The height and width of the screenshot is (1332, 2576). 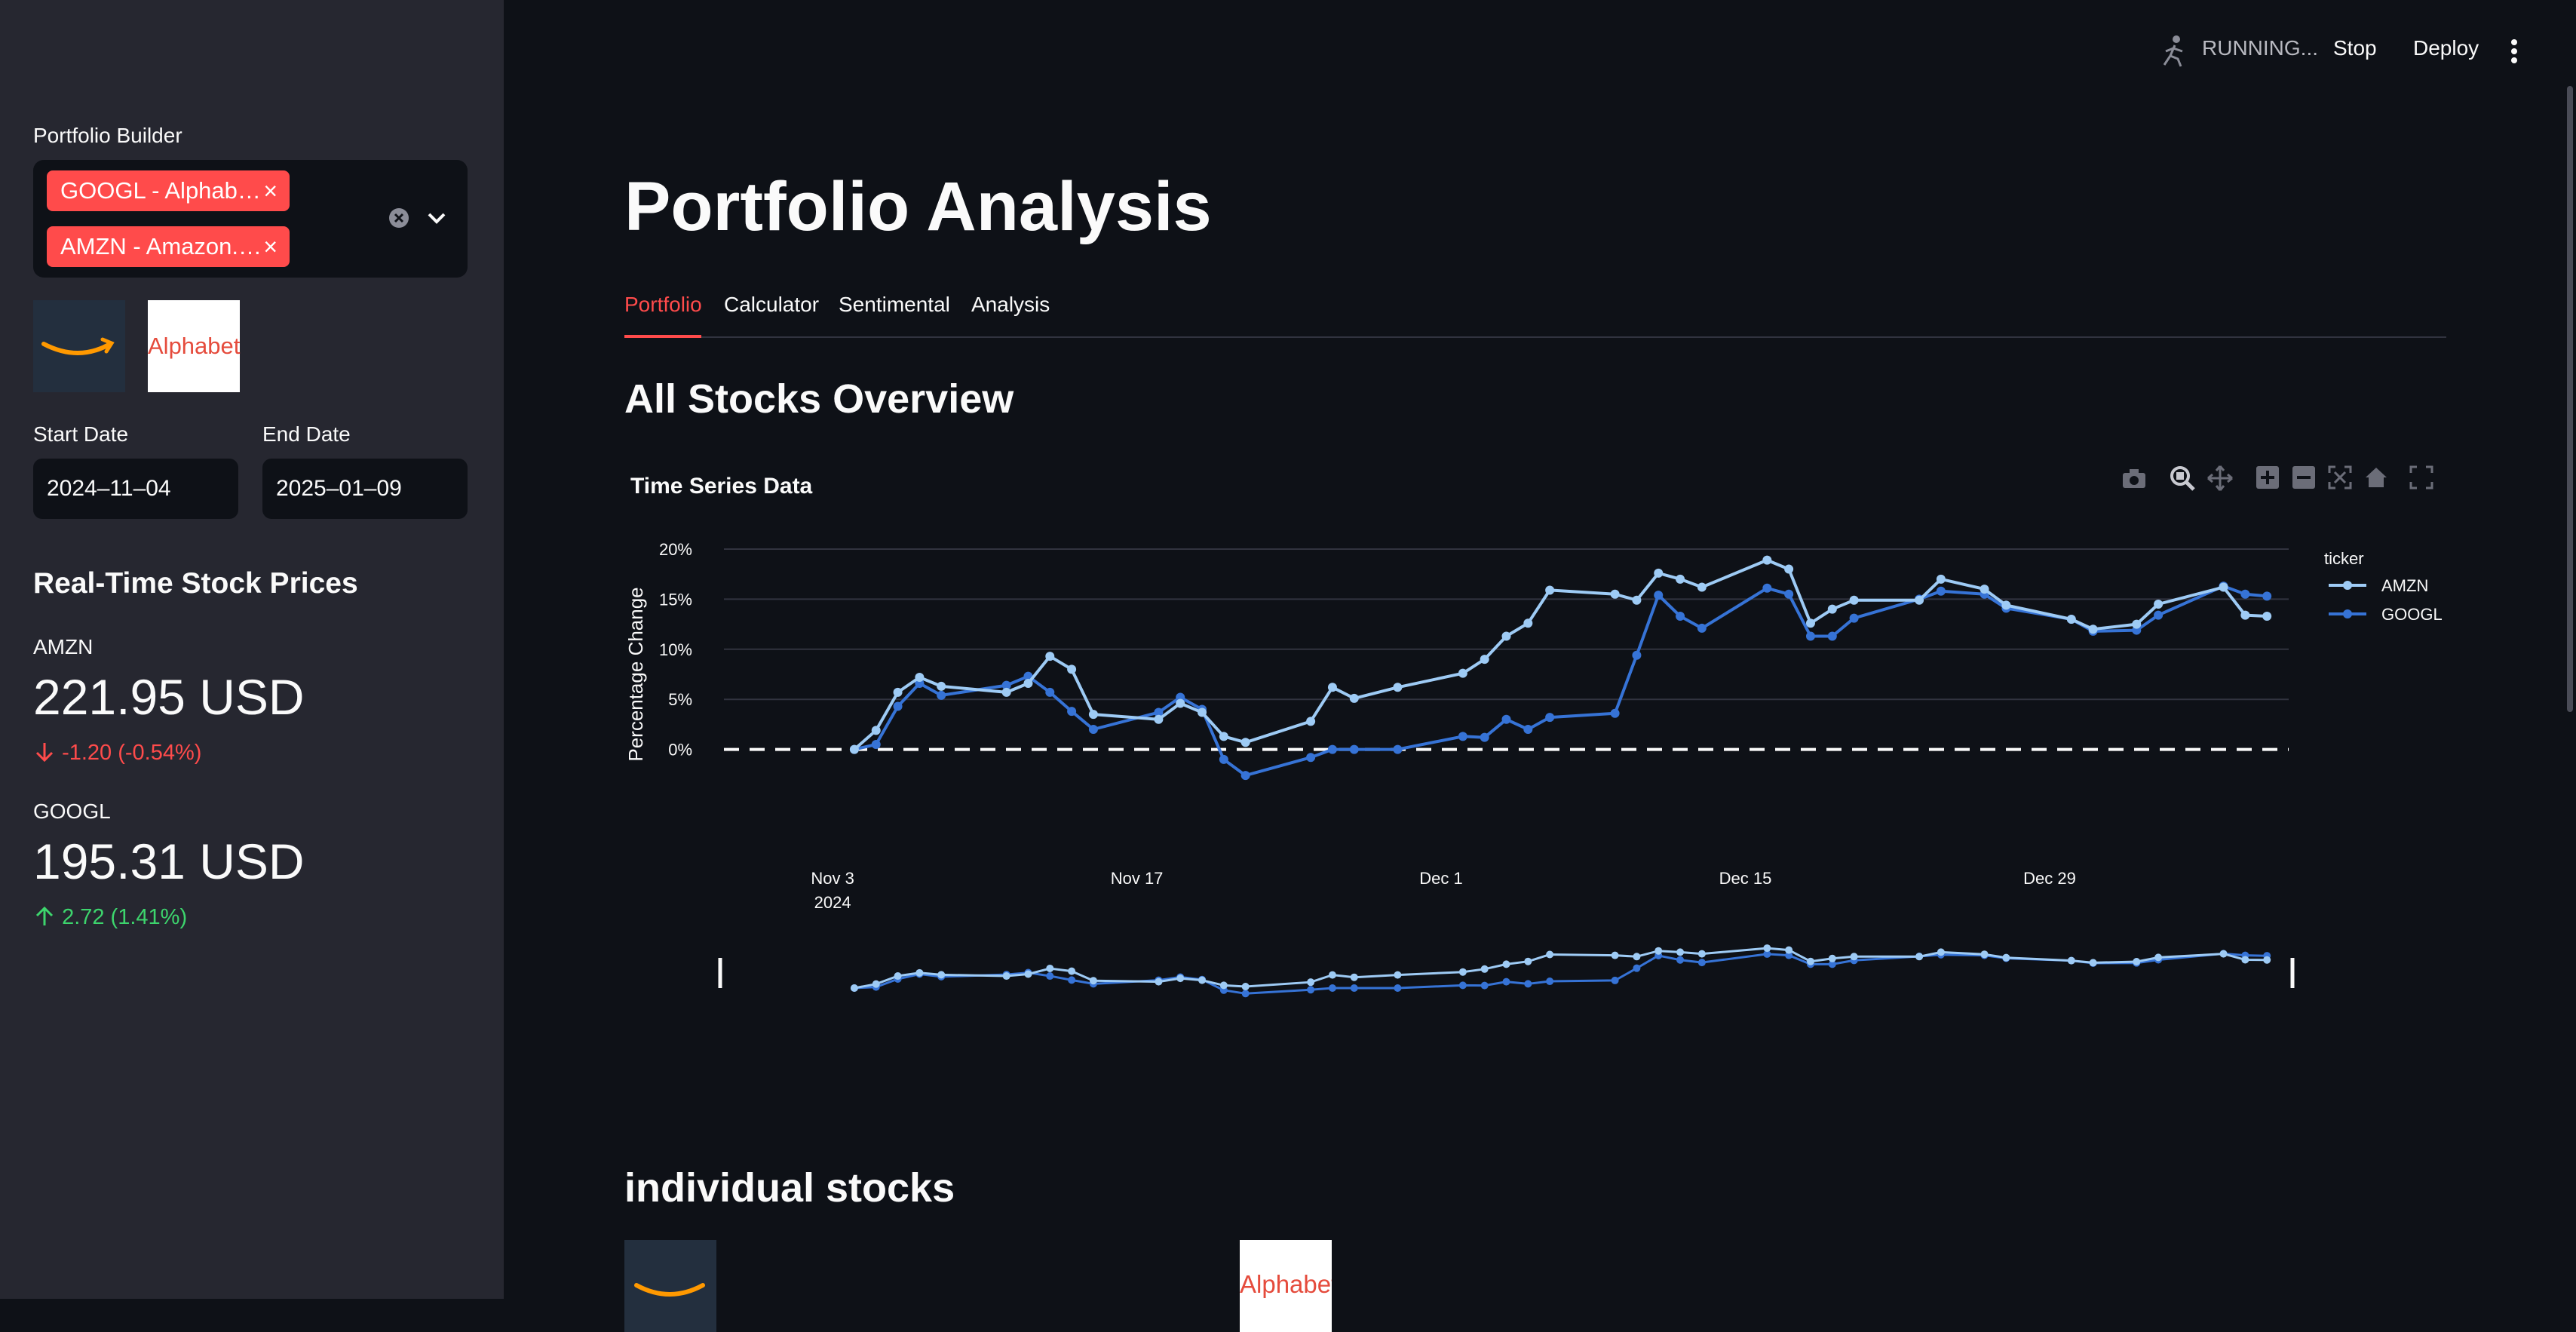 I want to click on zoom-in-icon, so click(x=2267, y=477).